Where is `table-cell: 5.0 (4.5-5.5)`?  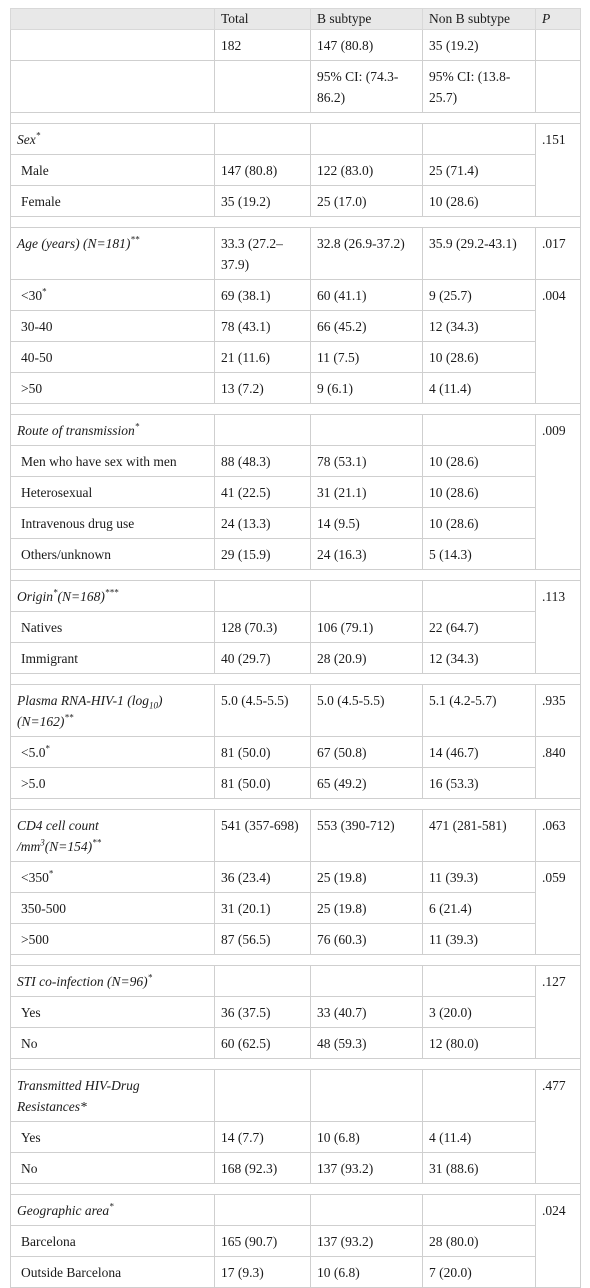 table-cell: 5.0 (4.5-5.5) is located at coordinates (366, 710).